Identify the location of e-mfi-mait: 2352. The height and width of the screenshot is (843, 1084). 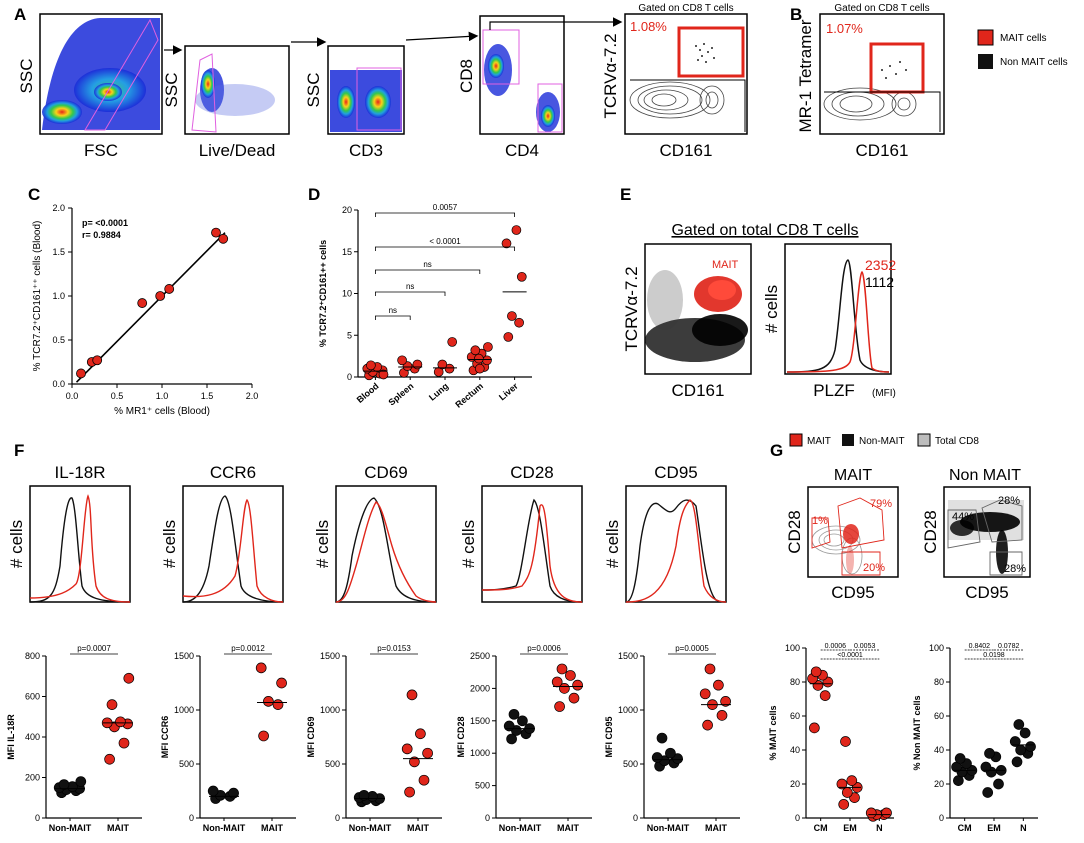
(880, 265).